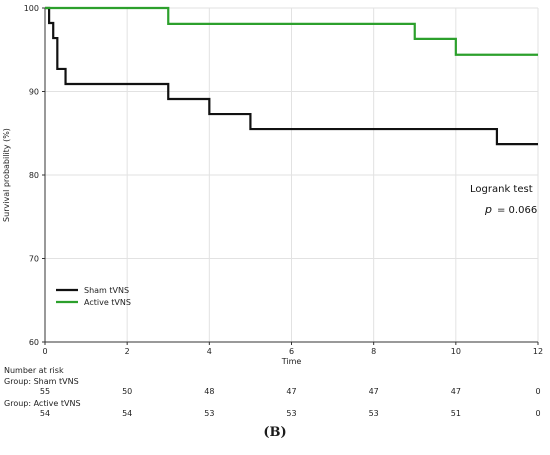 The height and width of the screenshot is (455, 550). I want to click on risk-group-label: Group: Active tVNS, so click(42, 403).